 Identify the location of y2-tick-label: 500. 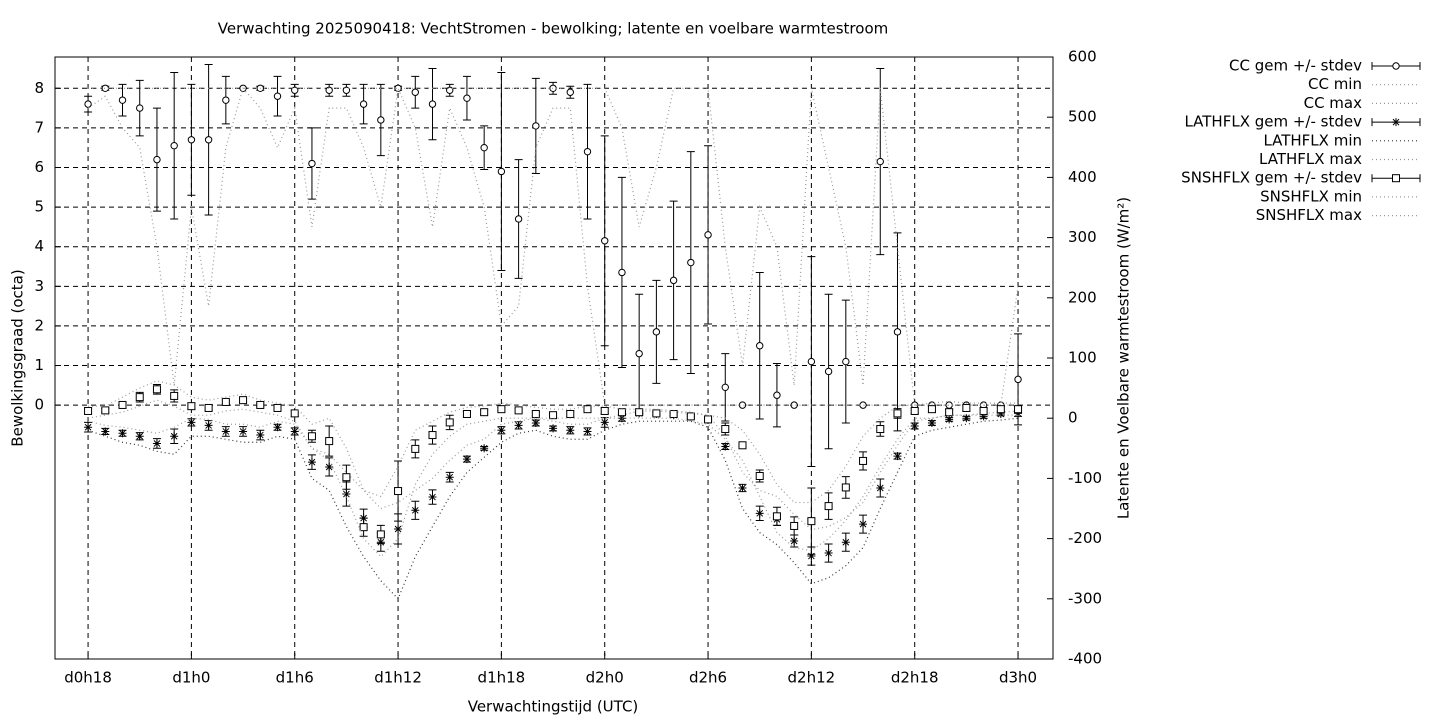
(1082, 117).